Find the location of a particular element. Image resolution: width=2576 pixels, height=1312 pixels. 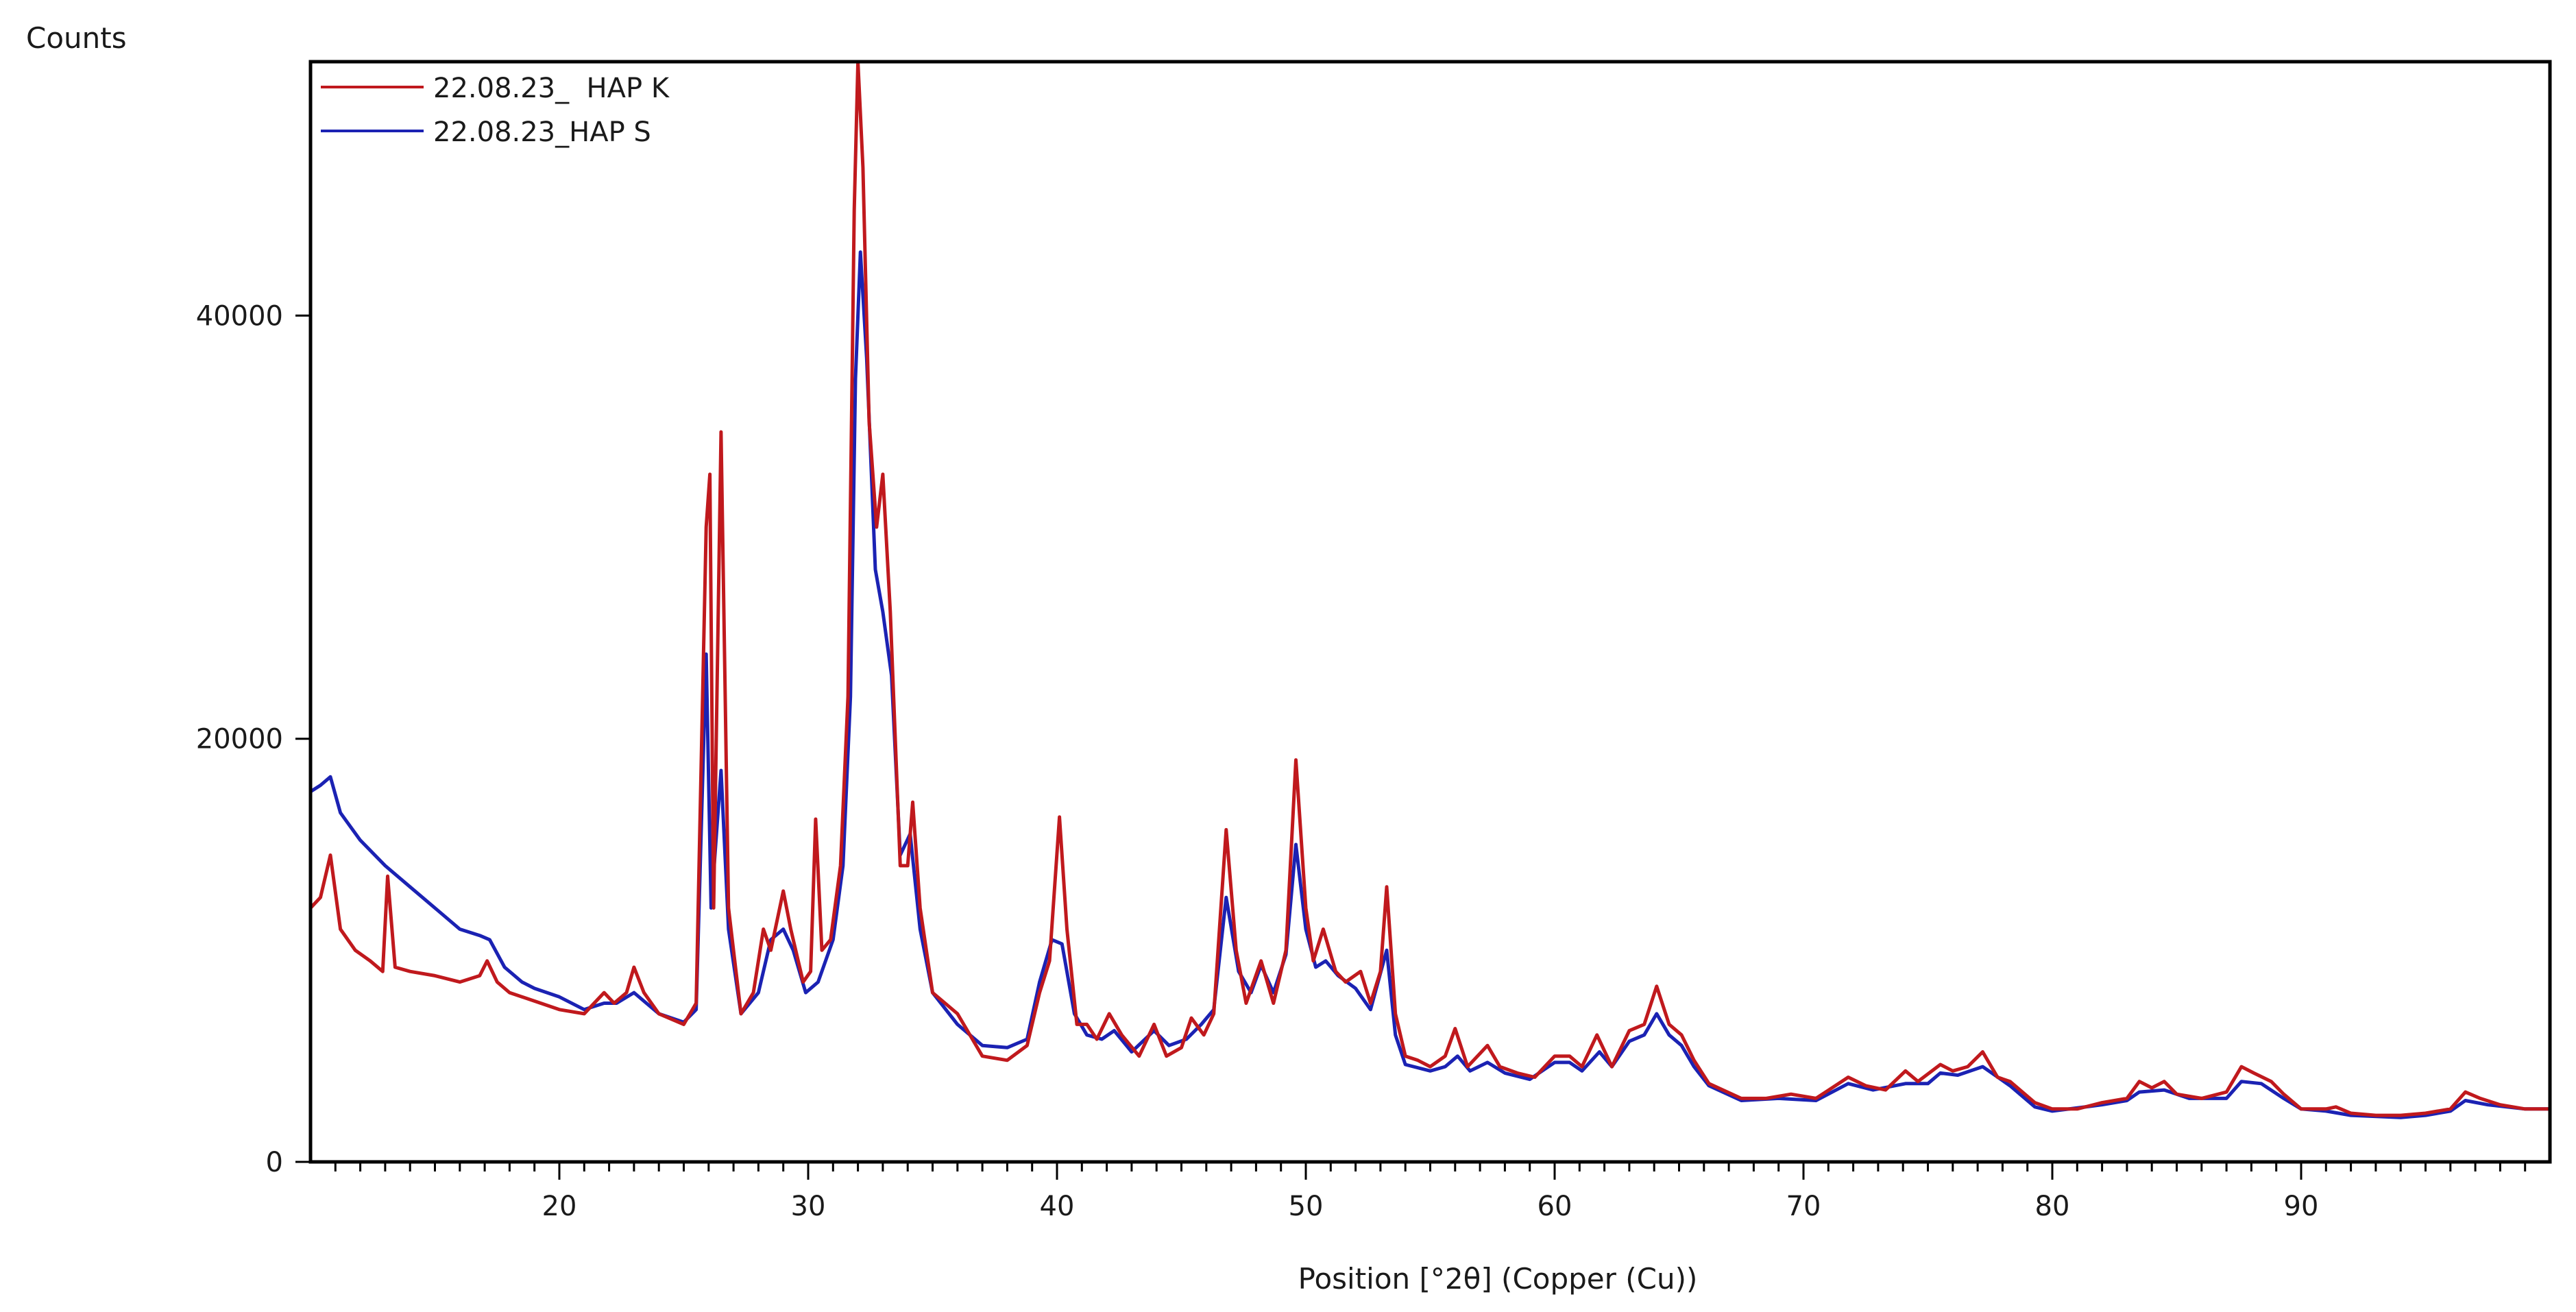

legend-label-series-1: 22.08.23_ HAP K is located at coordinates (551, 88).